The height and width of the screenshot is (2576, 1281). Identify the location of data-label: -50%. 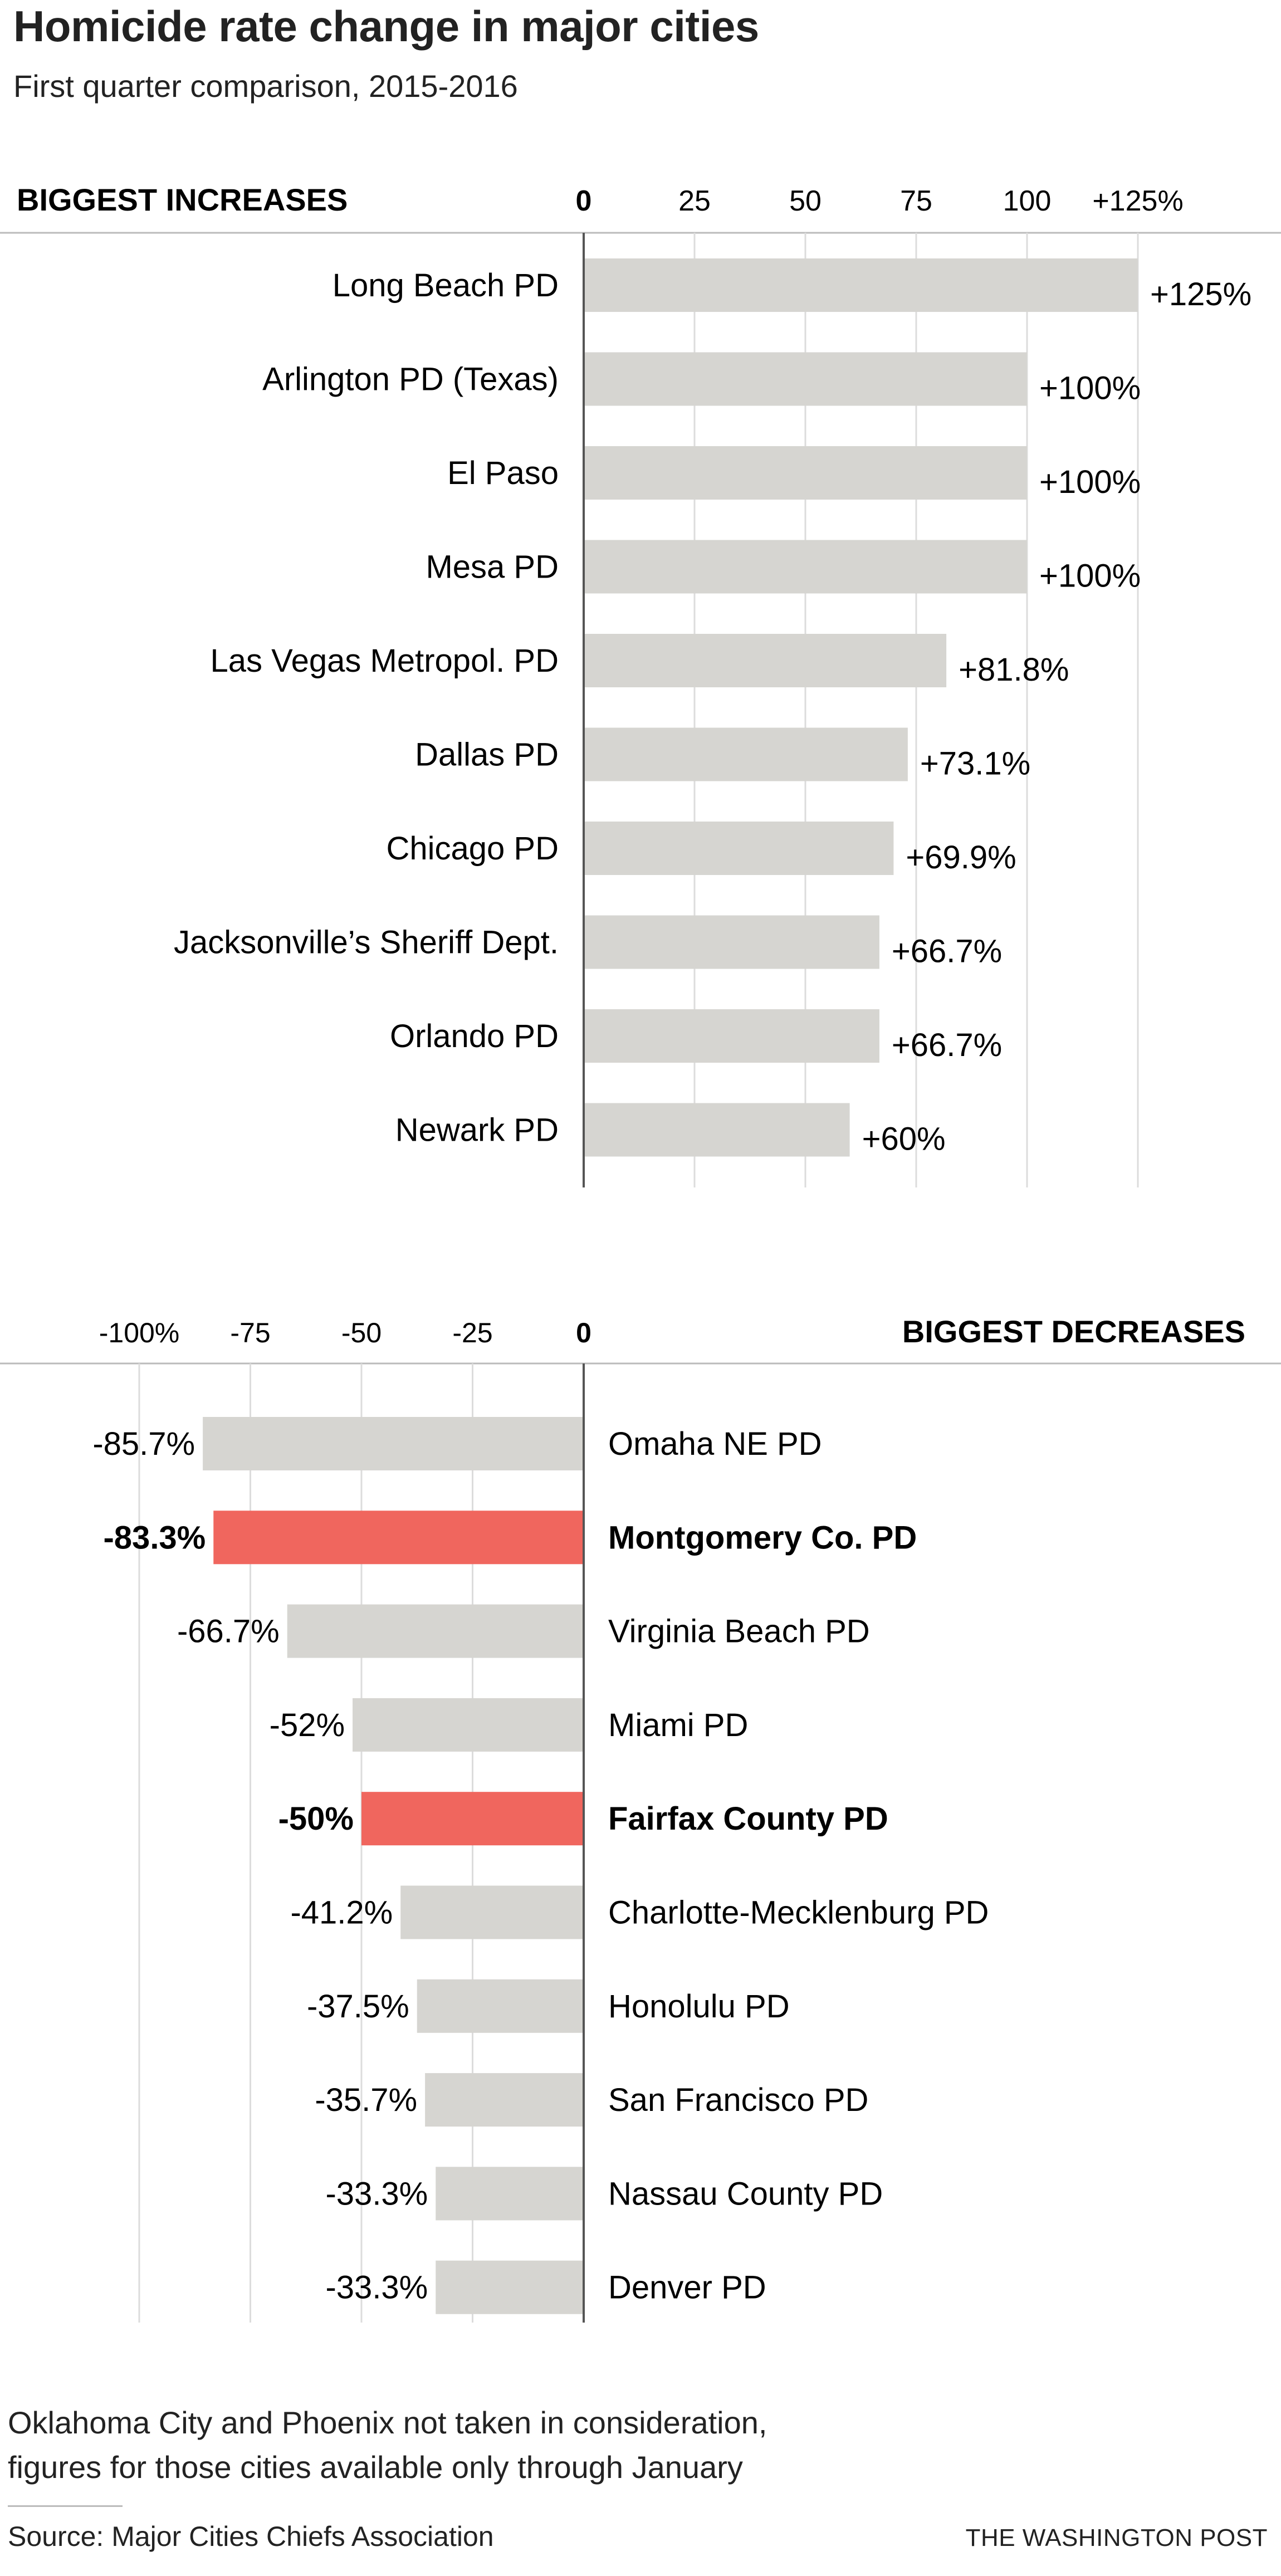
(316, 1819).